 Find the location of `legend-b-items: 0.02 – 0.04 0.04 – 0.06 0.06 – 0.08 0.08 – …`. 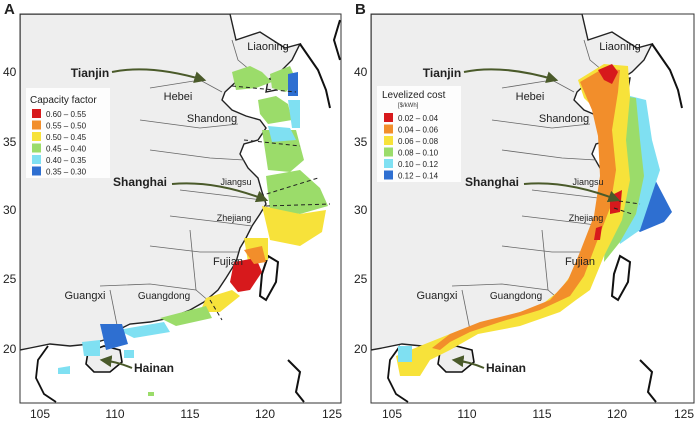

legend-b-items: 0.02 – 0.04 0.04 – 0.06 0.06 – 0.08 0.08 – … is located at coordinates (411, 147).